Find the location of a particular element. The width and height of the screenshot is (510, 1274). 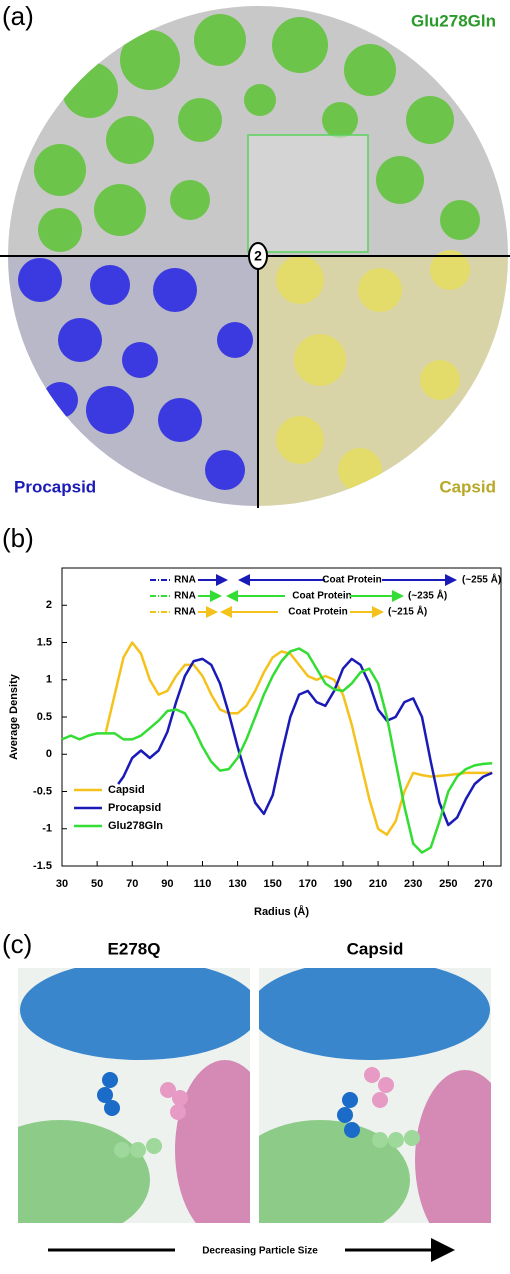

x-tick-label: 270 is located at coordinates (483, 884).